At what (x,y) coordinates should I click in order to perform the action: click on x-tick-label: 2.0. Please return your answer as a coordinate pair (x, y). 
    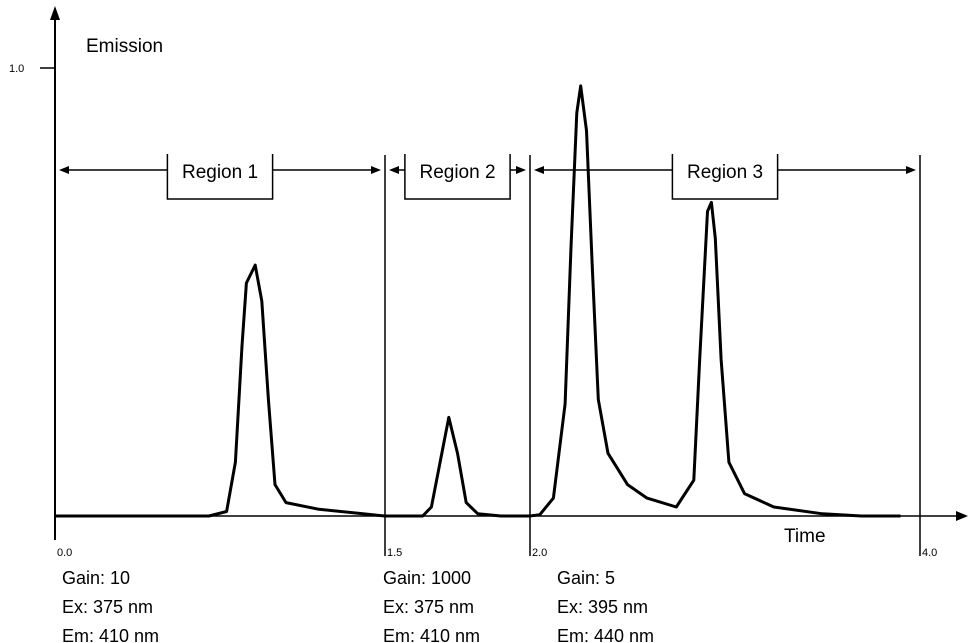
    Looking at the image, I should click on (539, 553).